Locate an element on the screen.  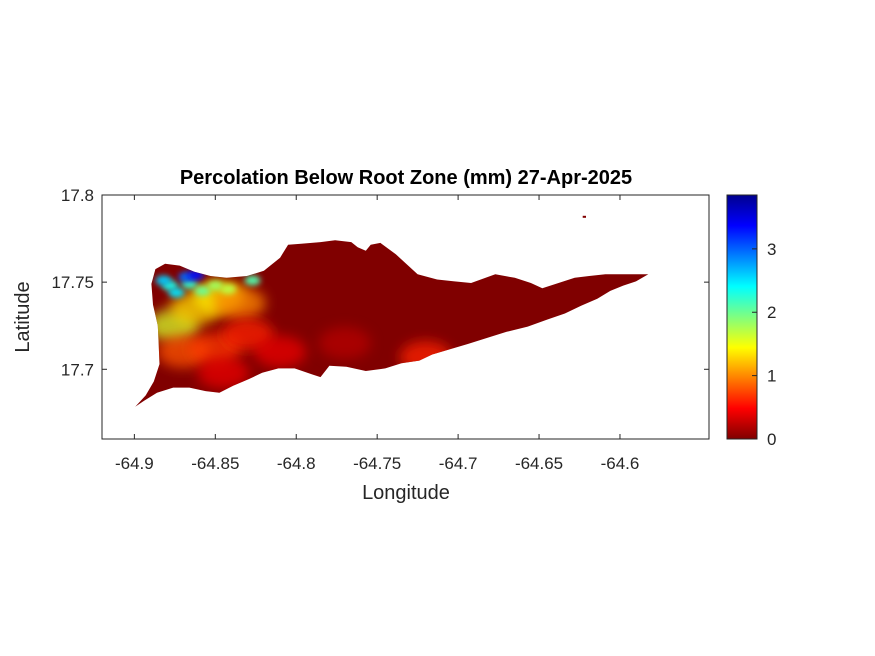
island-shape is located at coordinates (392, 323).